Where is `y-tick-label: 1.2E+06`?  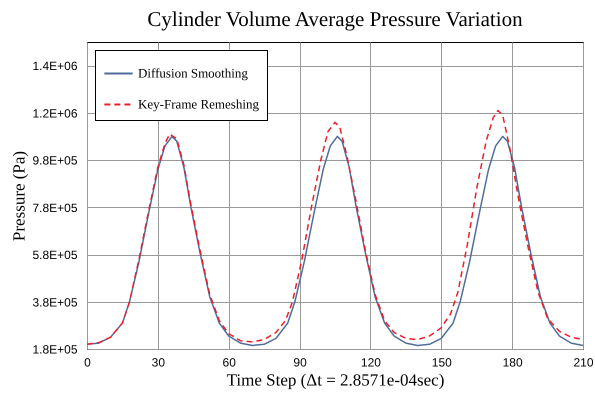
y-tick-label: 1.2E+06 is located at coordinates (55, 113).